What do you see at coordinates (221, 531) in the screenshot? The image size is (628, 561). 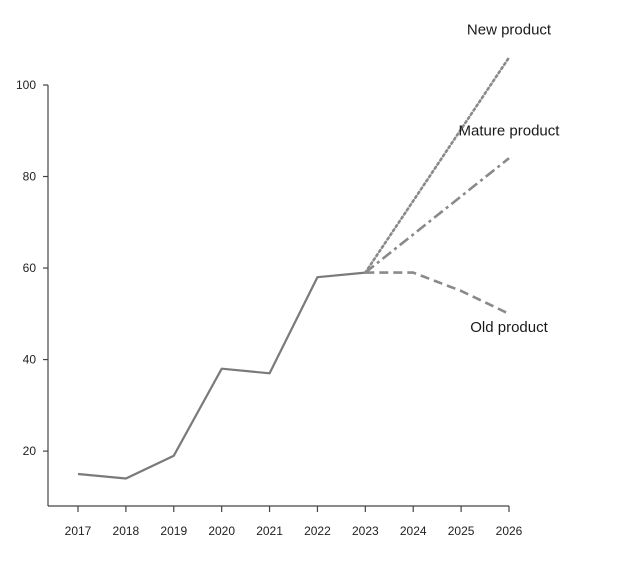 I see `x-tick-label: 2020` at bounding box center [221, 531].